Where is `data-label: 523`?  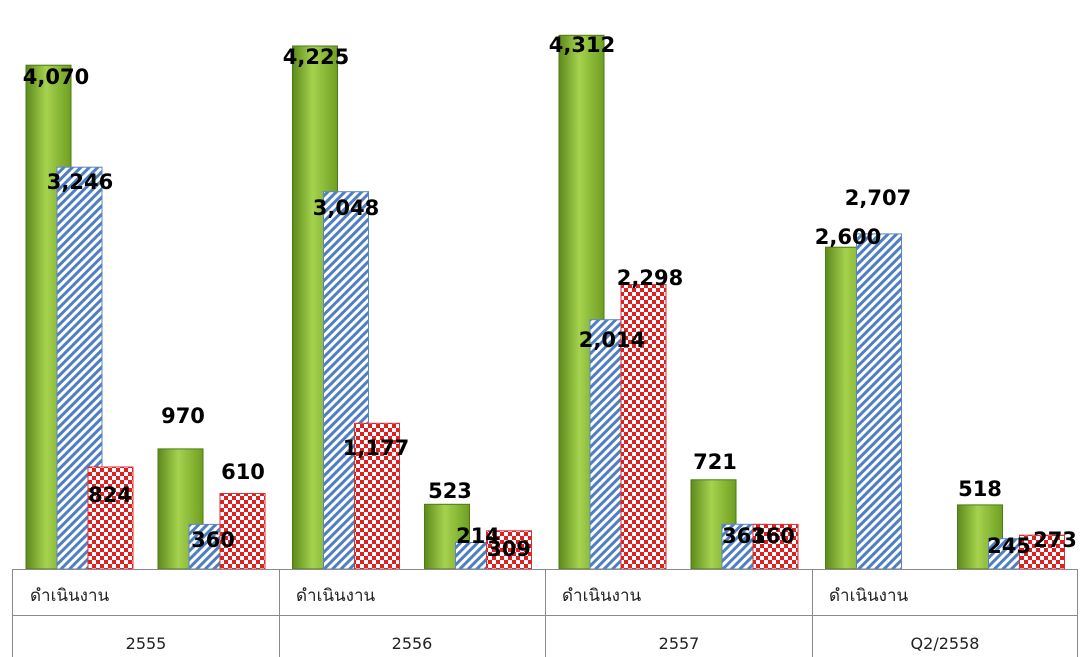
data-label: 523 is located at coordinates (450, 491).